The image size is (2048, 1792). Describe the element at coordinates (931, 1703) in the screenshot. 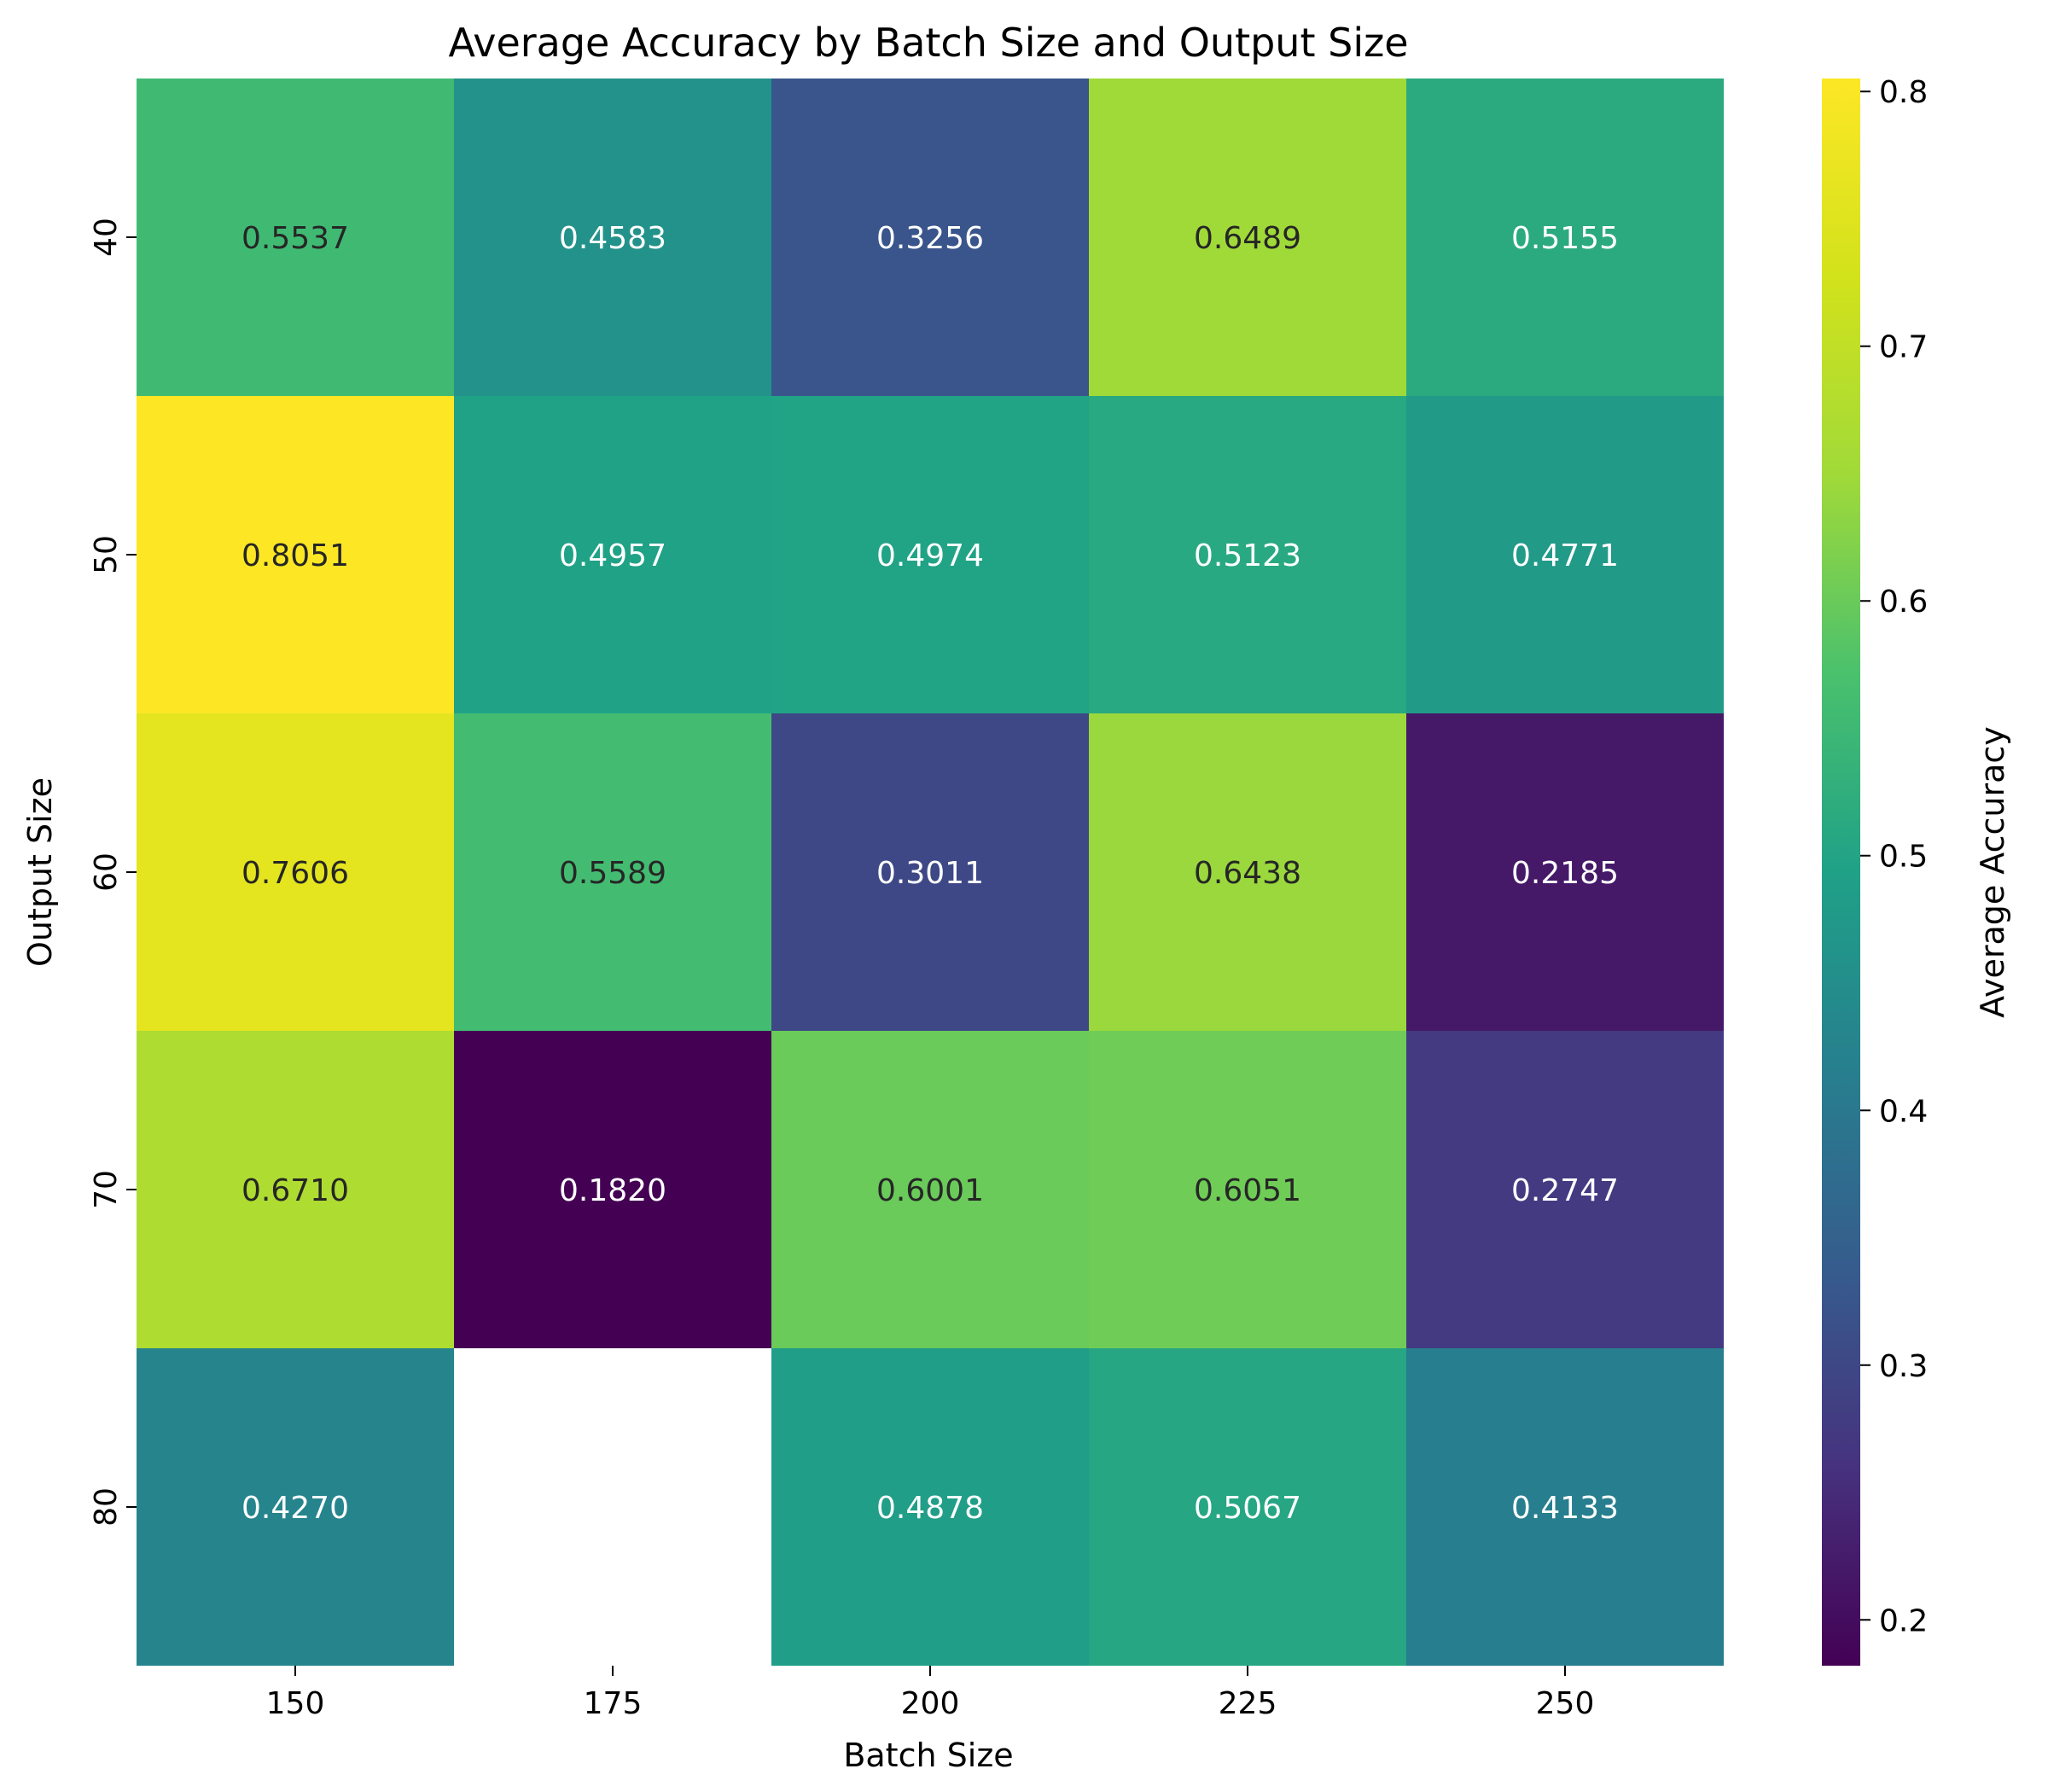

I see `x-tick-label: 200` at that location.